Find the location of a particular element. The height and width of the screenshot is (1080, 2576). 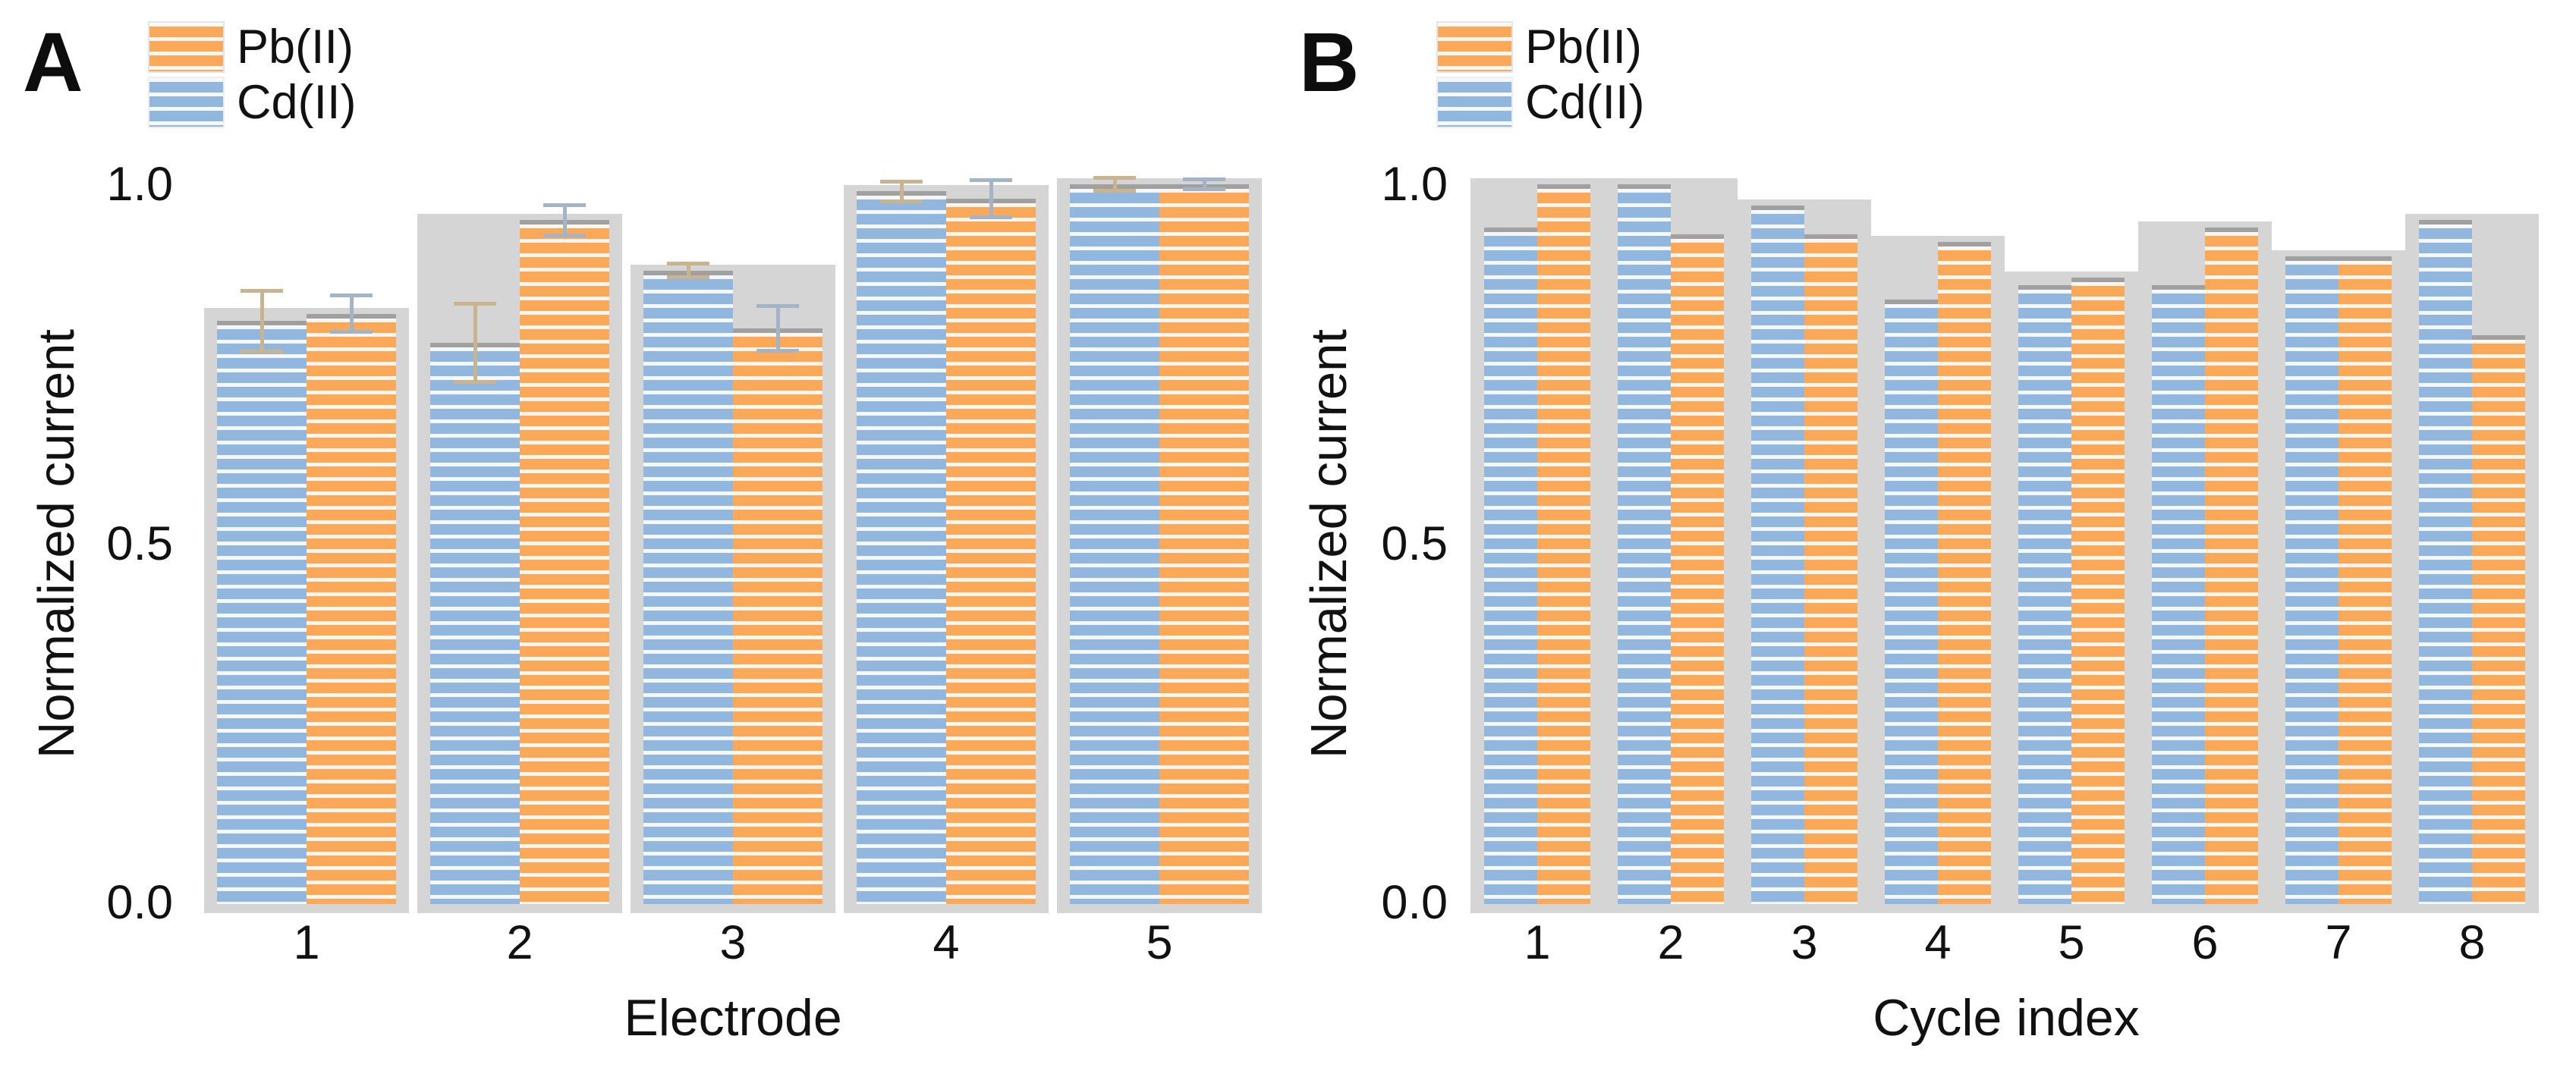

x-tick-label: 2 is located at coordinates (519, 942).